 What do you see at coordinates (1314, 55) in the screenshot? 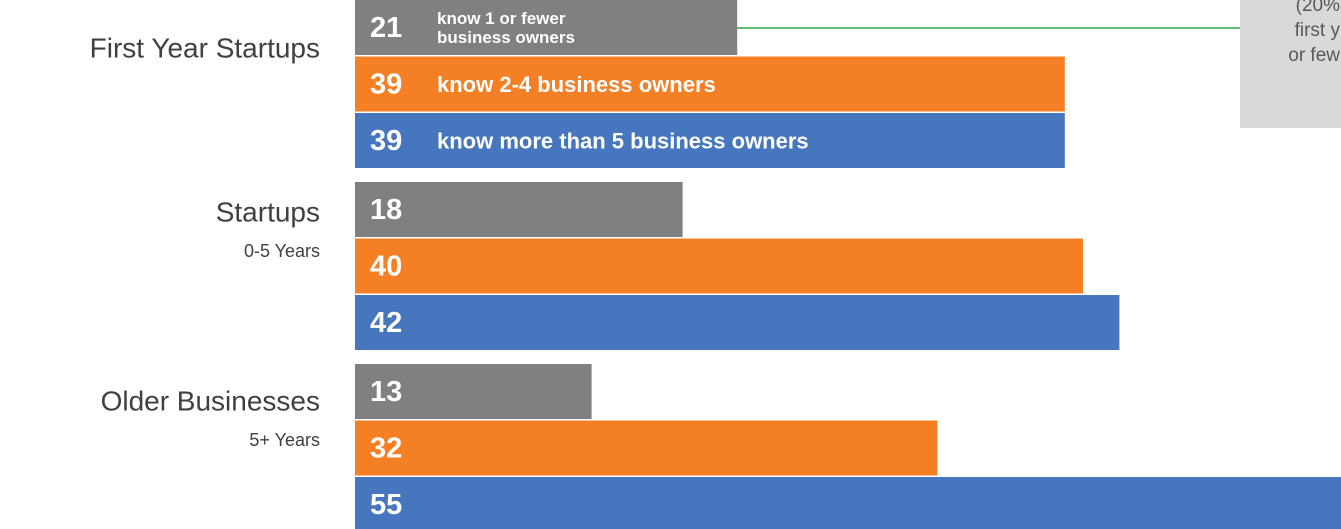
I see `annotation-text: or few` at bounding box center [1314, 55].